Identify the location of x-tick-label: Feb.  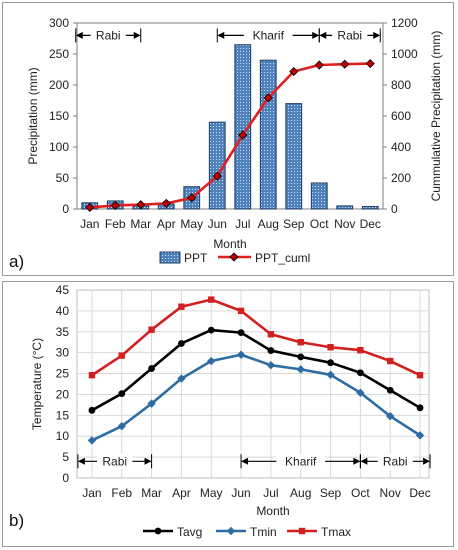
(115, 224).